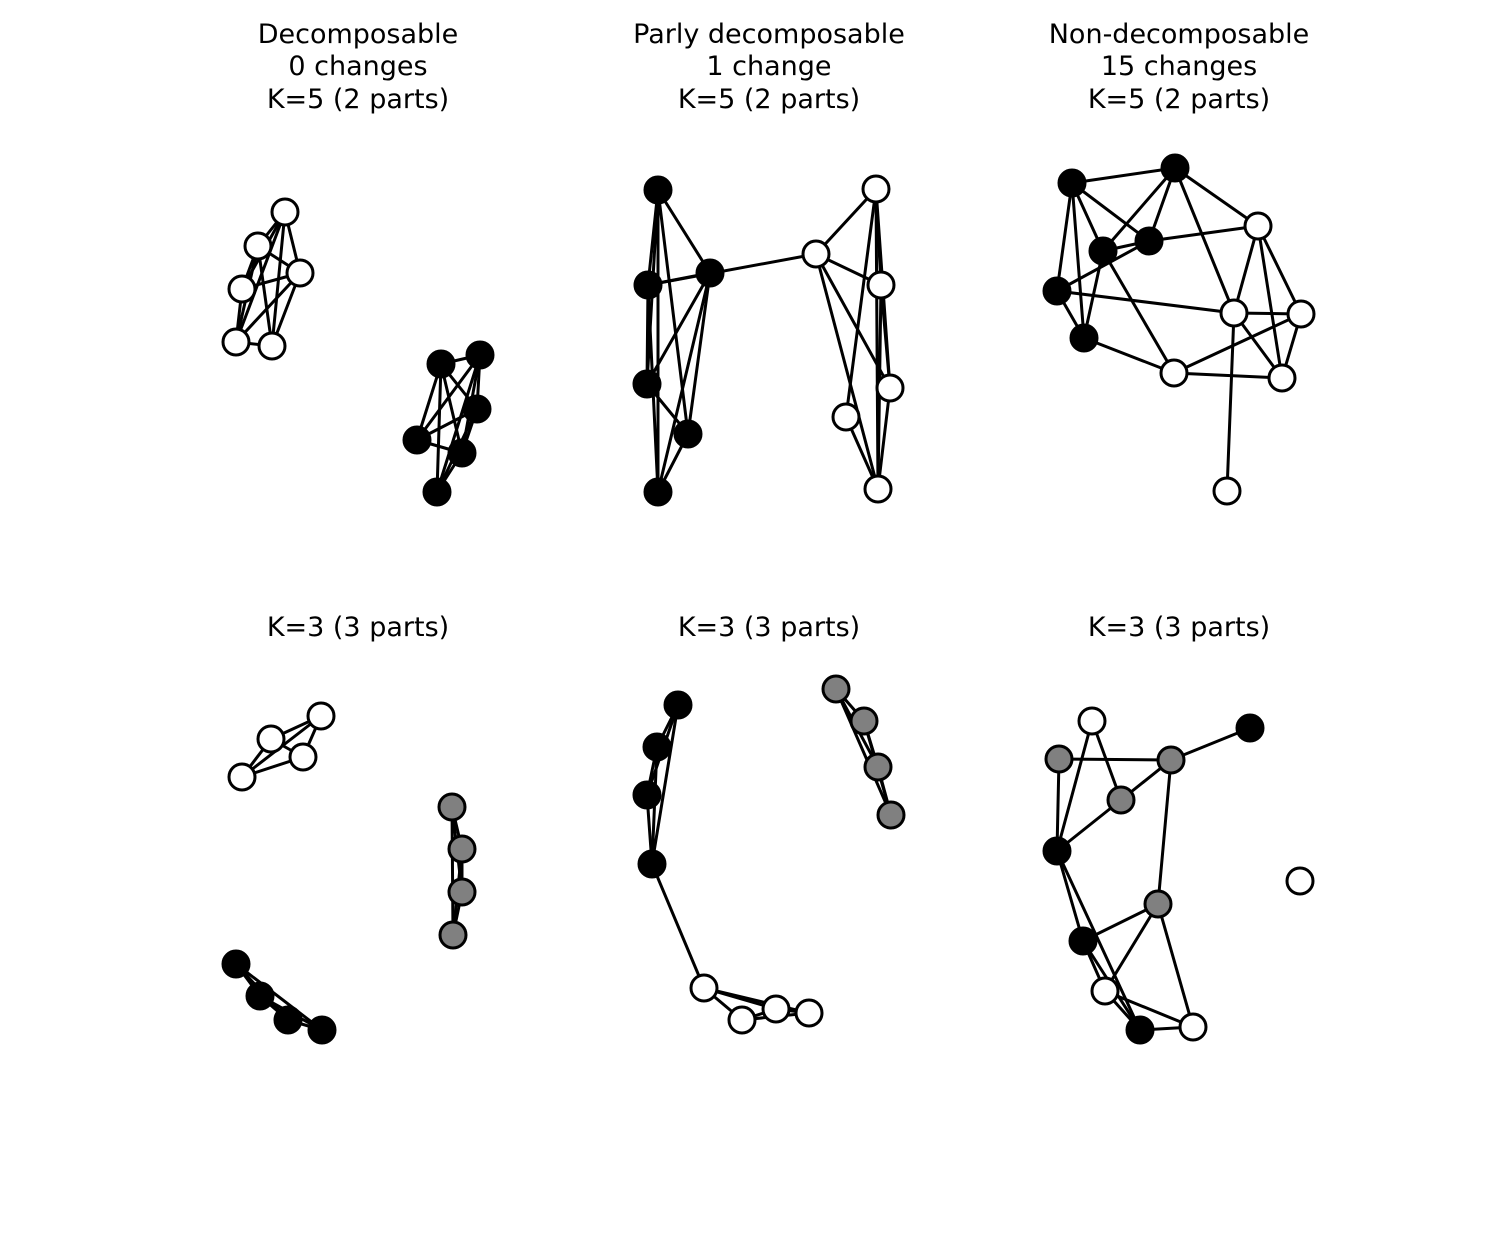 The width and height of the screenshot is (1500, 1250). What do you see at coordinates (768, 66) in the screenshot?
I see `panel-title-line: 1 change` at bounding box center [768, 66].